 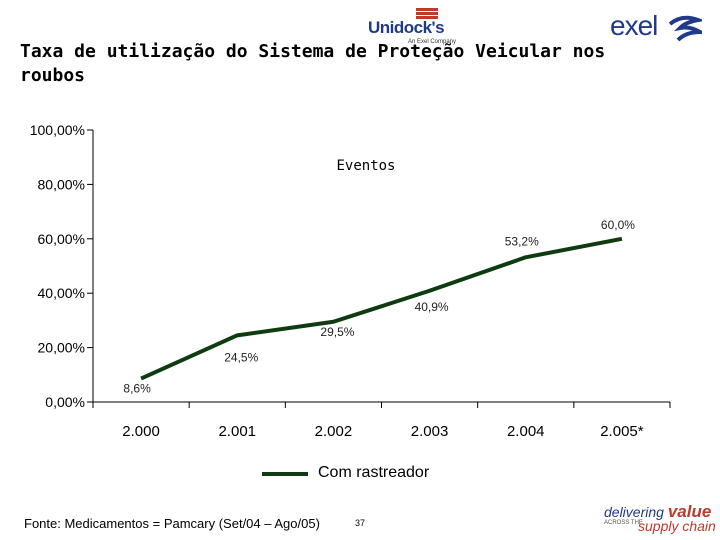 What do you see at coordinates (360, 523) in the screenshot?
I see `page-number: 37` at bounding box center [360, 523].